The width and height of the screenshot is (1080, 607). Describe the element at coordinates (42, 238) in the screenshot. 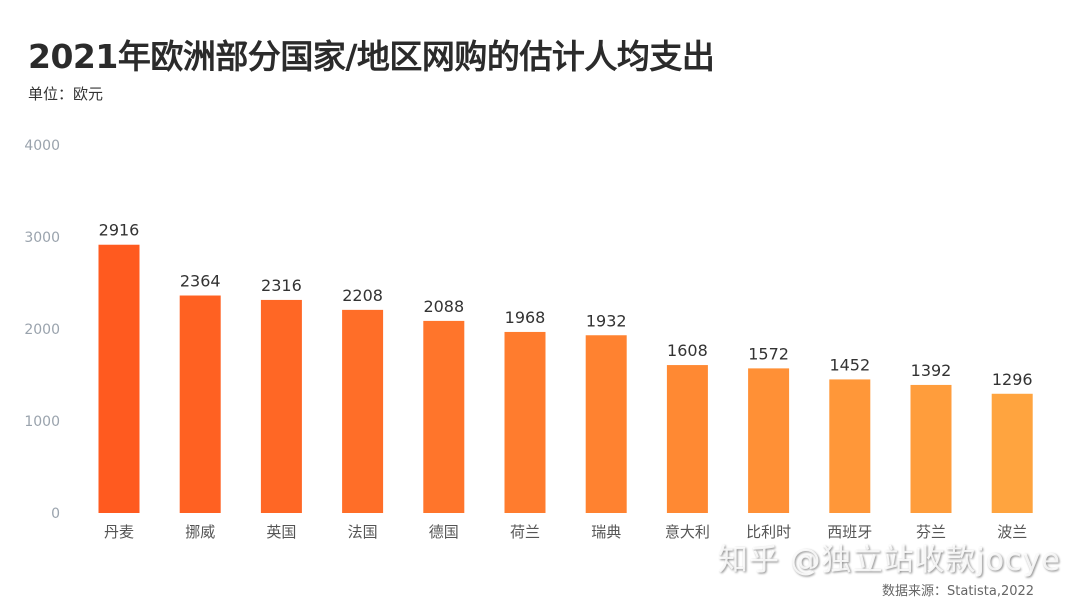

I see `y-tick-label: 3000` at that location.